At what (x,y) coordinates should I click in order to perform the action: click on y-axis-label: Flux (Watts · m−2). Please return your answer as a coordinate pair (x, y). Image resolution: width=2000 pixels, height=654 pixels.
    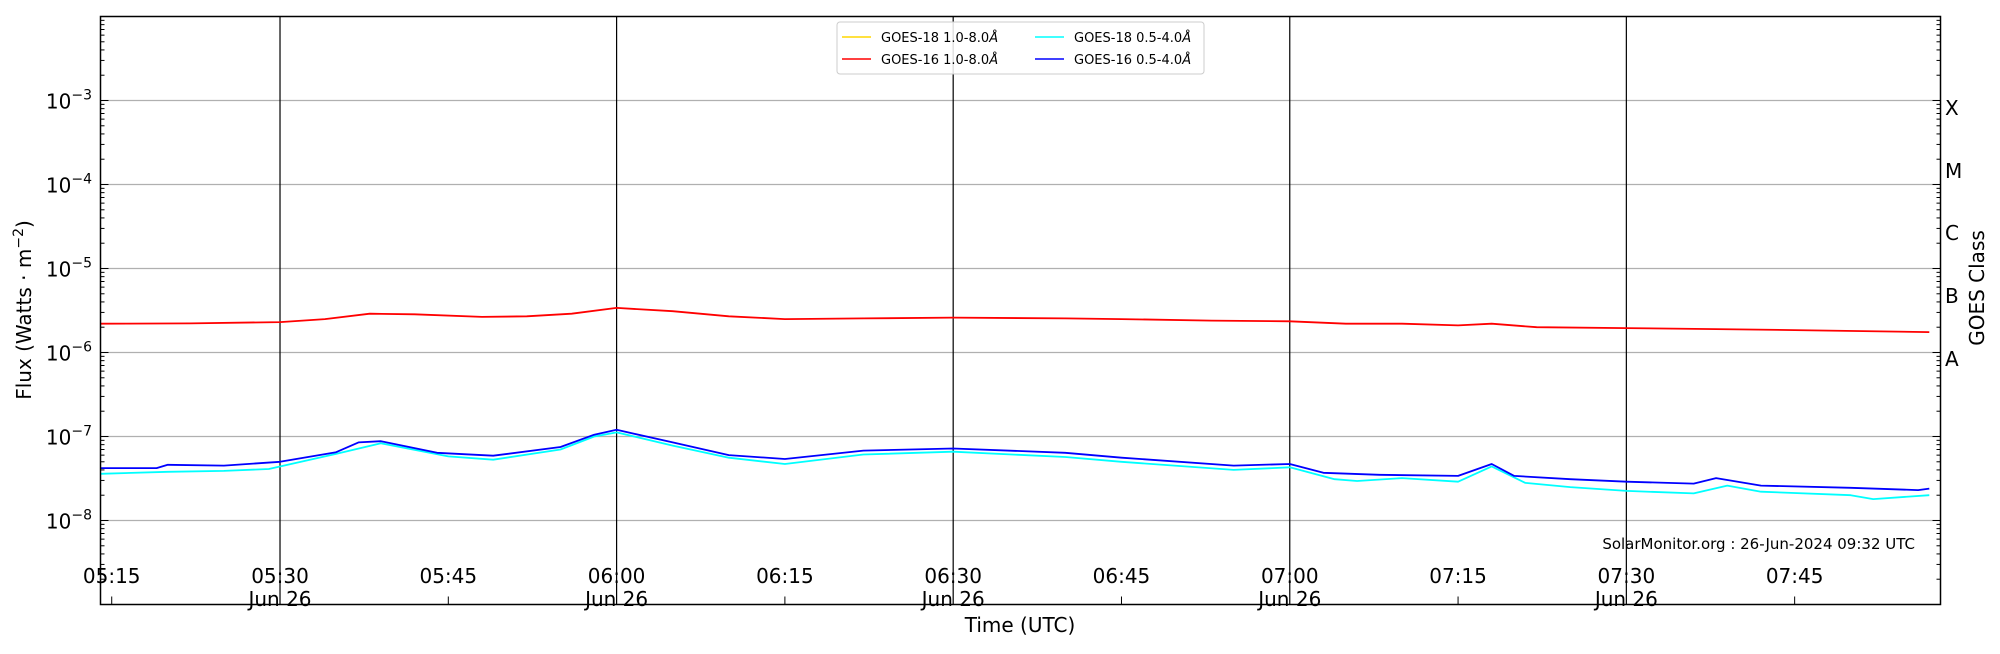
    Looking at the image, I should click on (23, 310).